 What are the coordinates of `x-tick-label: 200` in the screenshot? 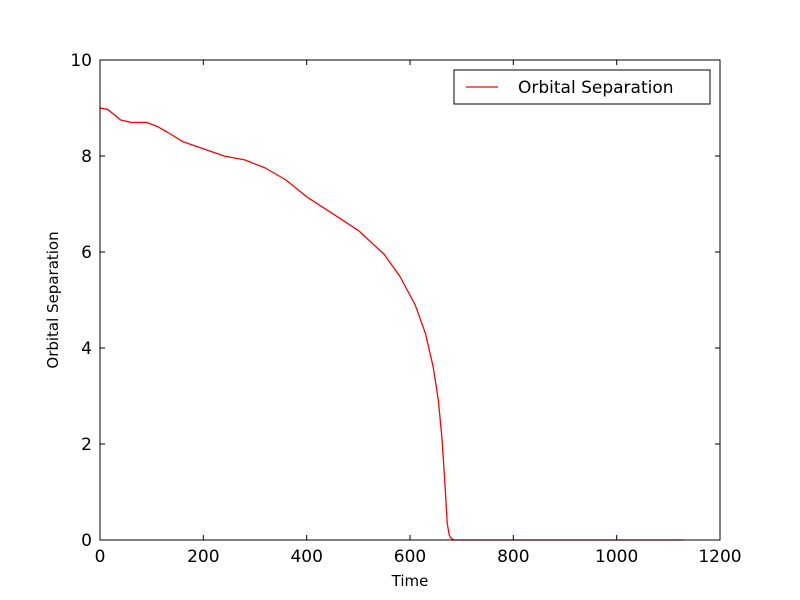 It's located at (203, 557).